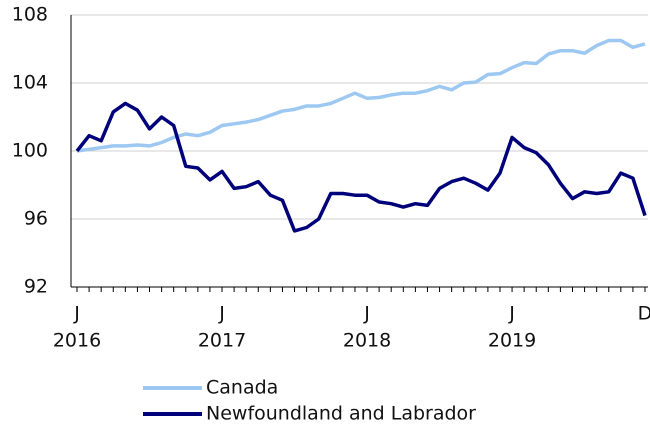 The height and width of the screenshot is (430, 650). What do you see at coordinates (367, 341) in the screenshot?
I see `year-label: 2018` at bounding box center [367, 341].